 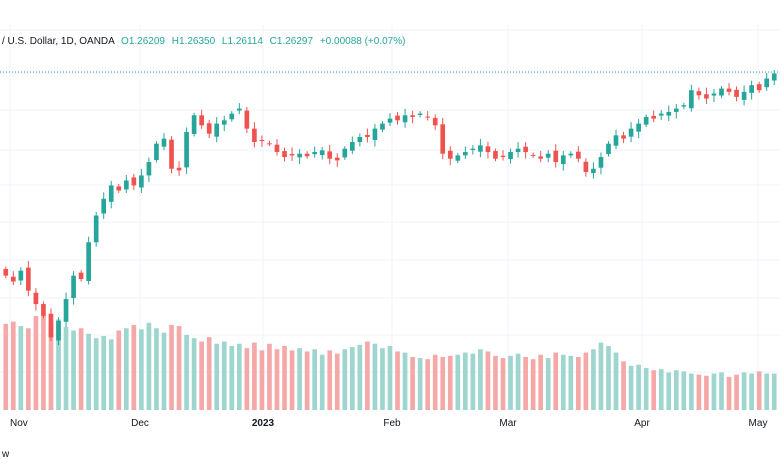 I want to click on x-tick-label: 2023, so click(x=263, y=423).